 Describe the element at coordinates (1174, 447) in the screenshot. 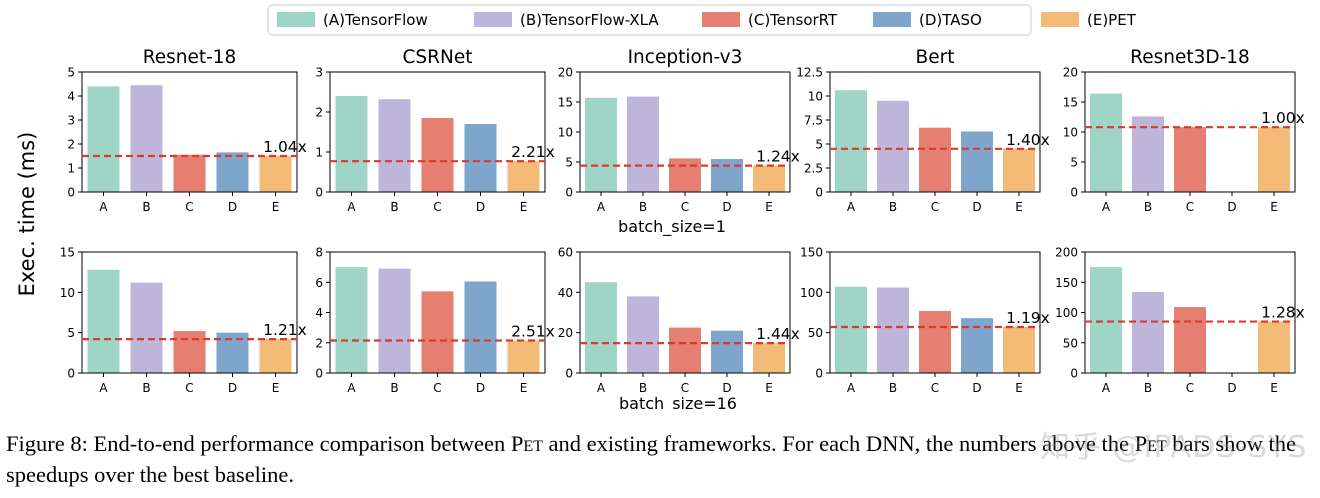

I see `watermark-text: 知乎 @IPADS-SYS` at that location.